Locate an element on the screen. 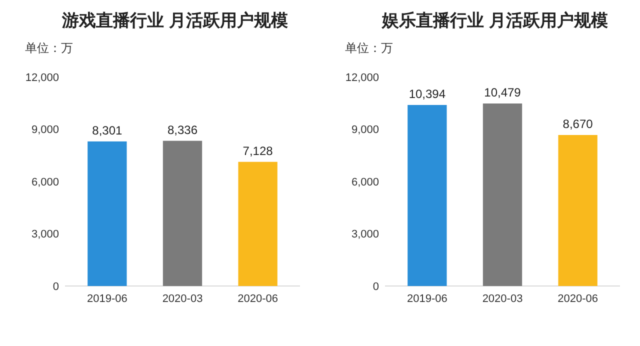 Image resolution: width=640 pixels, height=346 pixels. data-label: 8,301 is located at coordinates (107, 130).